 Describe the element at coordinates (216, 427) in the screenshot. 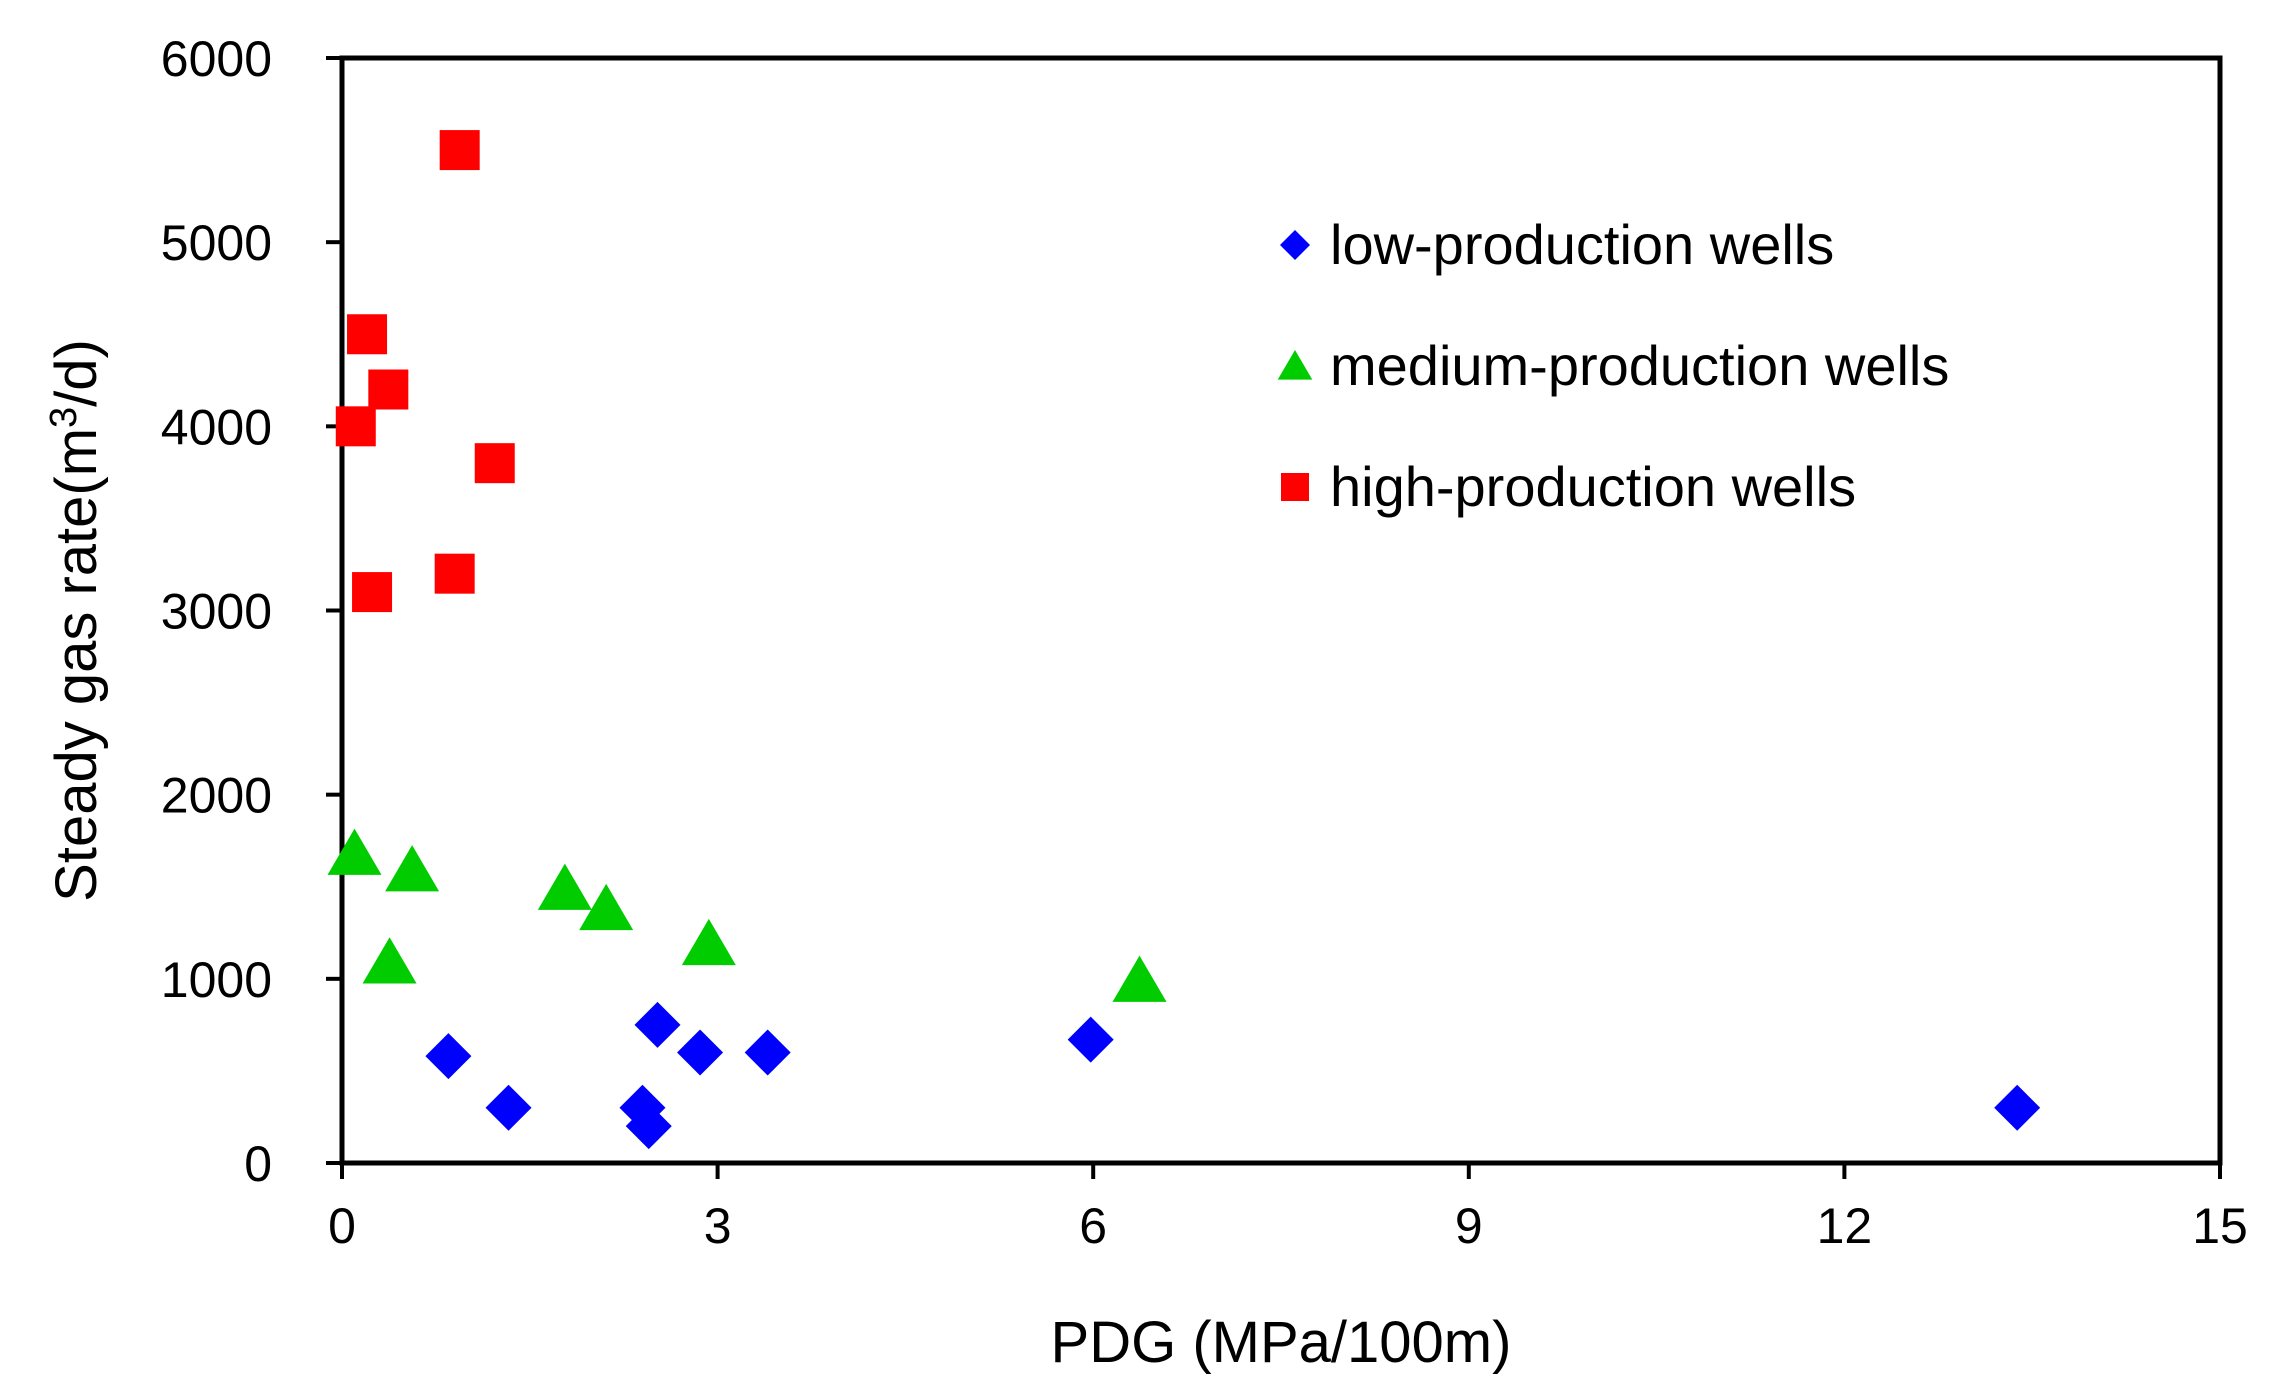

I see `y-tick-label: 4000` at that location.